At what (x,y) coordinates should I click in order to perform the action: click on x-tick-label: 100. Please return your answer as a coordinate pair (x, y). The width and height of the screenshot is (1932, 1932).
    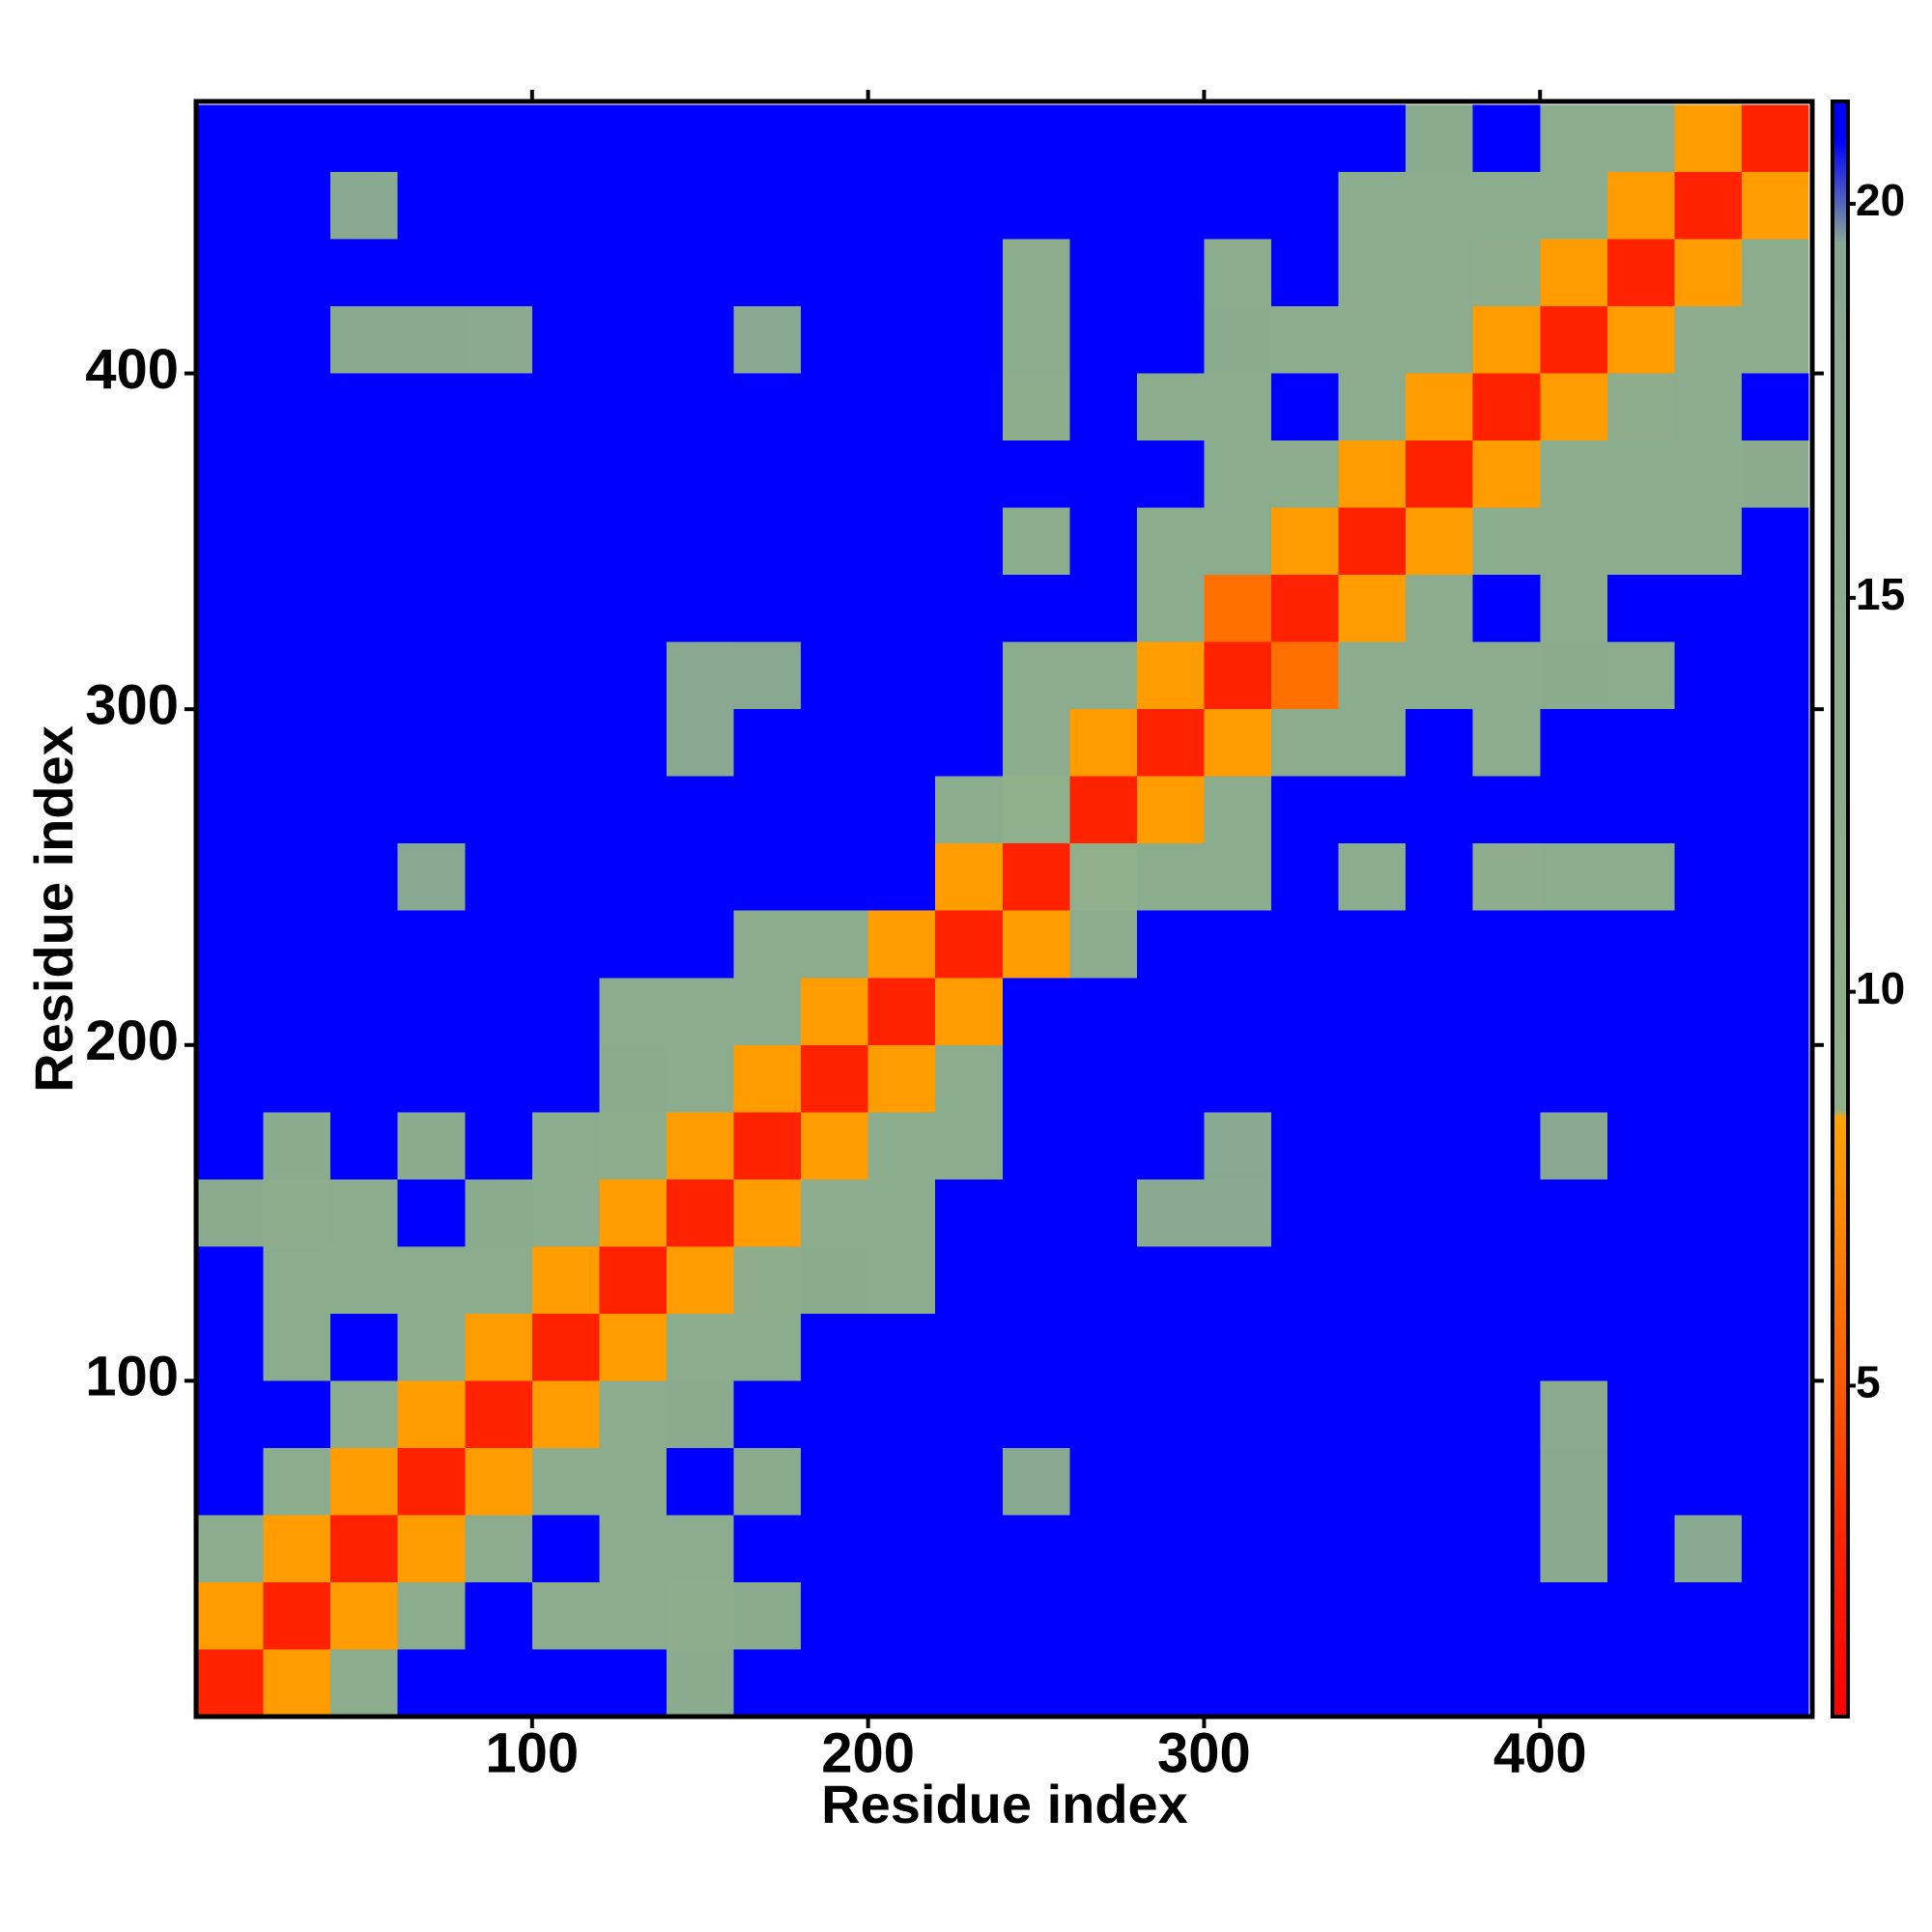
    Looking at the image, I should click on (532, 1752).